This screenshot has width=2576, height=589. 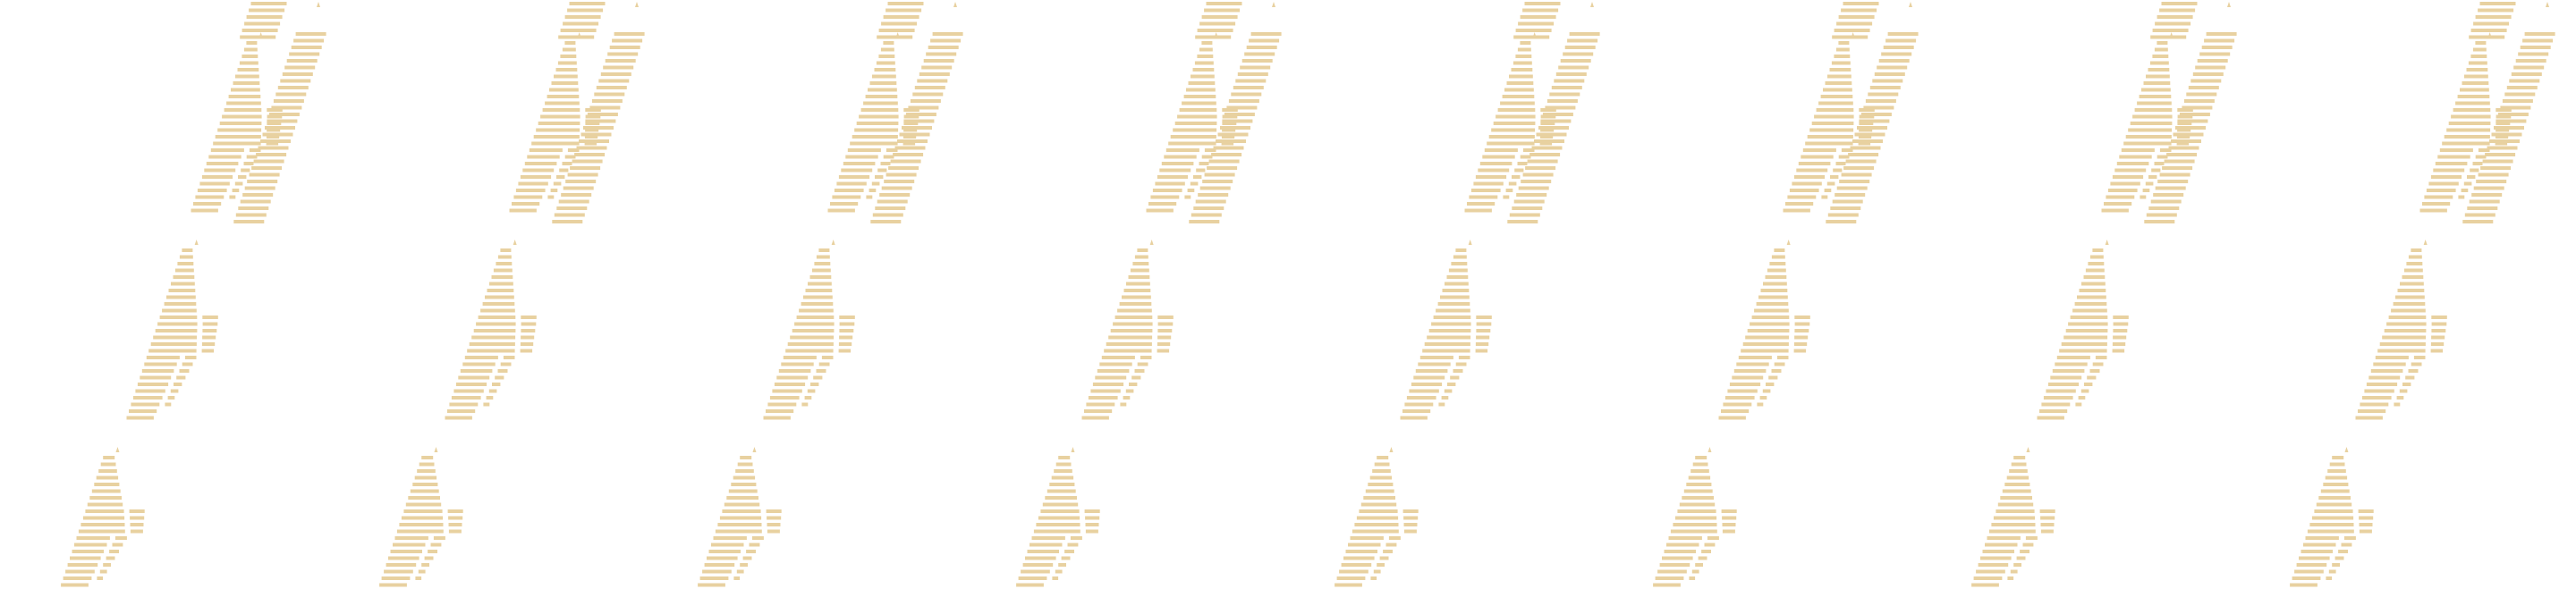 What do you see at coordinates (515, 243) in the screenshot?
I see `motif-12-tip-left` at bounding box center [515, 243].